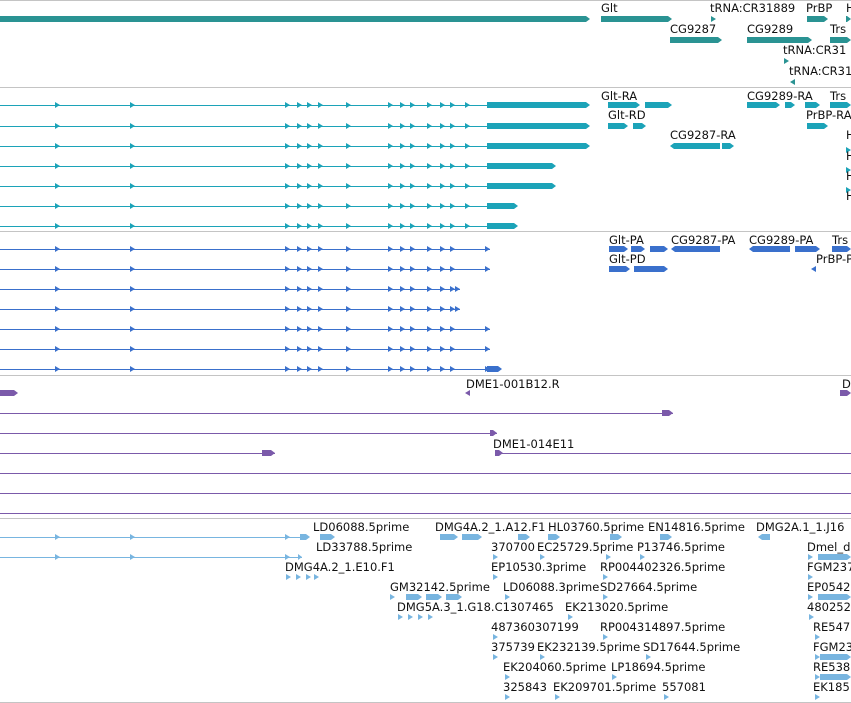  Describe the element at coordinates (681, 547) in the screenshot. I see `est-label: P13746.5prime` at that location.